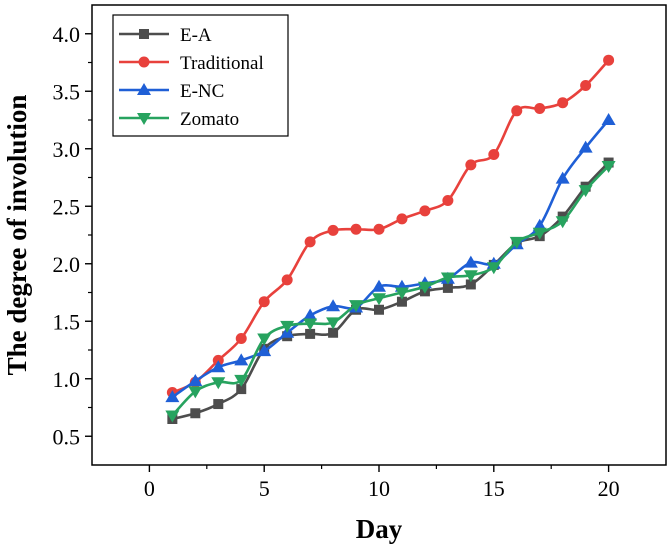  Describe the element at coordinates (202, 91) in the screenshot. I see `legend-label-e-nc: E-NC` at that location.